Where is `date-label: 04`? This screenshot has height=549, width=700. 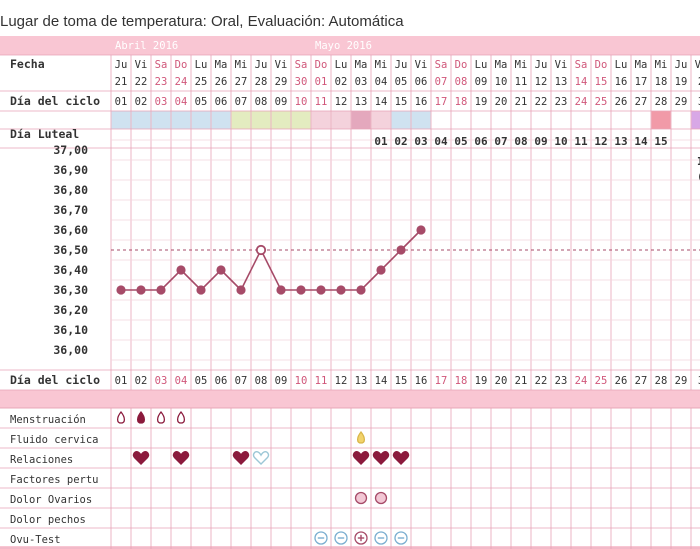 date-label: 04 is located at coordinates (381, 82).